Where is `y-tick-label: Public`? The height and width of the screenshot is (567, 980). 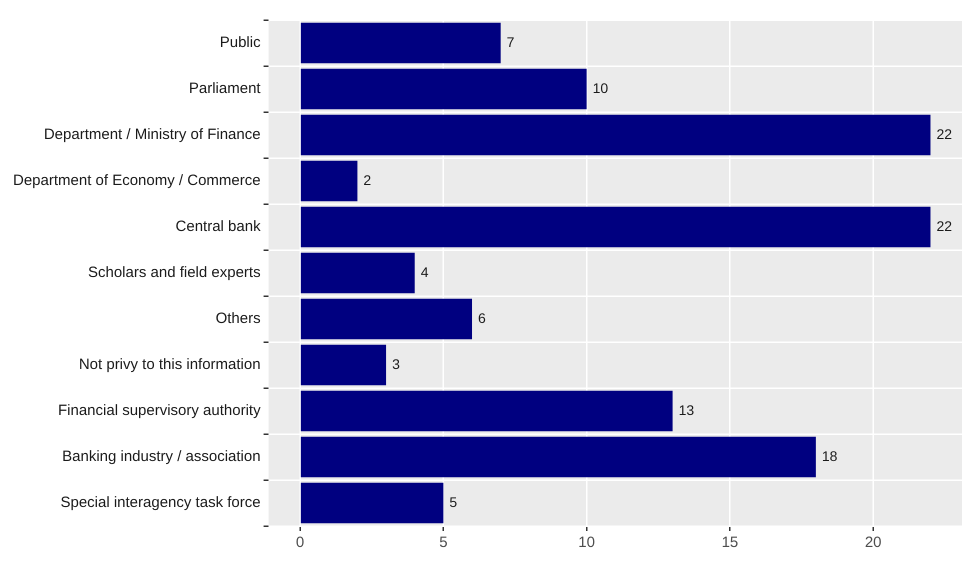 y-tick-label: Public is located at coordinates (241, 43).